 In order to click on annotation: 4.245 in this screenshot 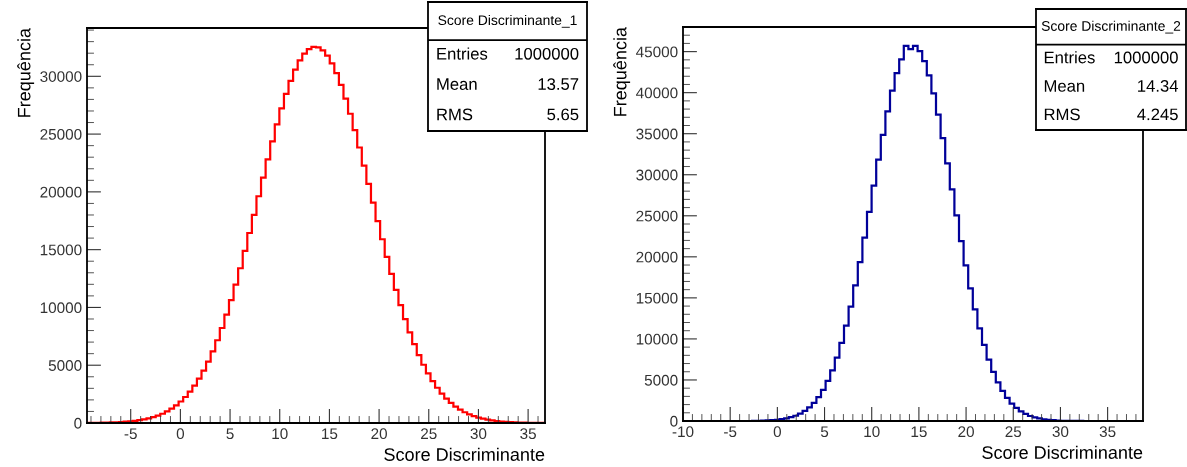, I will do `click(1157, 114)`.